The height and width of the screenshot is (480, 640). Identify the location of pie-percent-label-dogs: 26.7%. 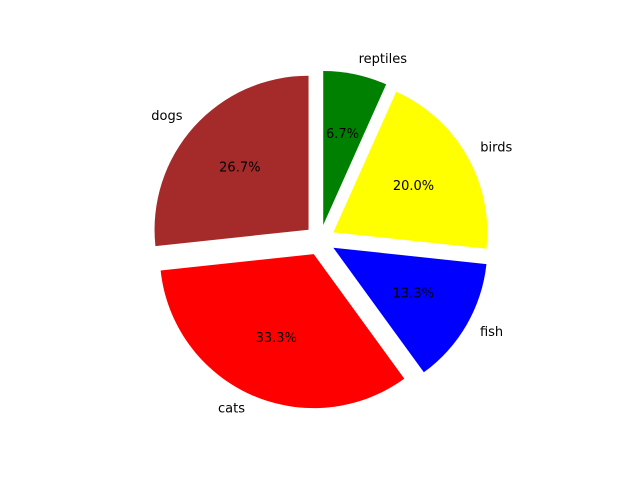
(239, 167).